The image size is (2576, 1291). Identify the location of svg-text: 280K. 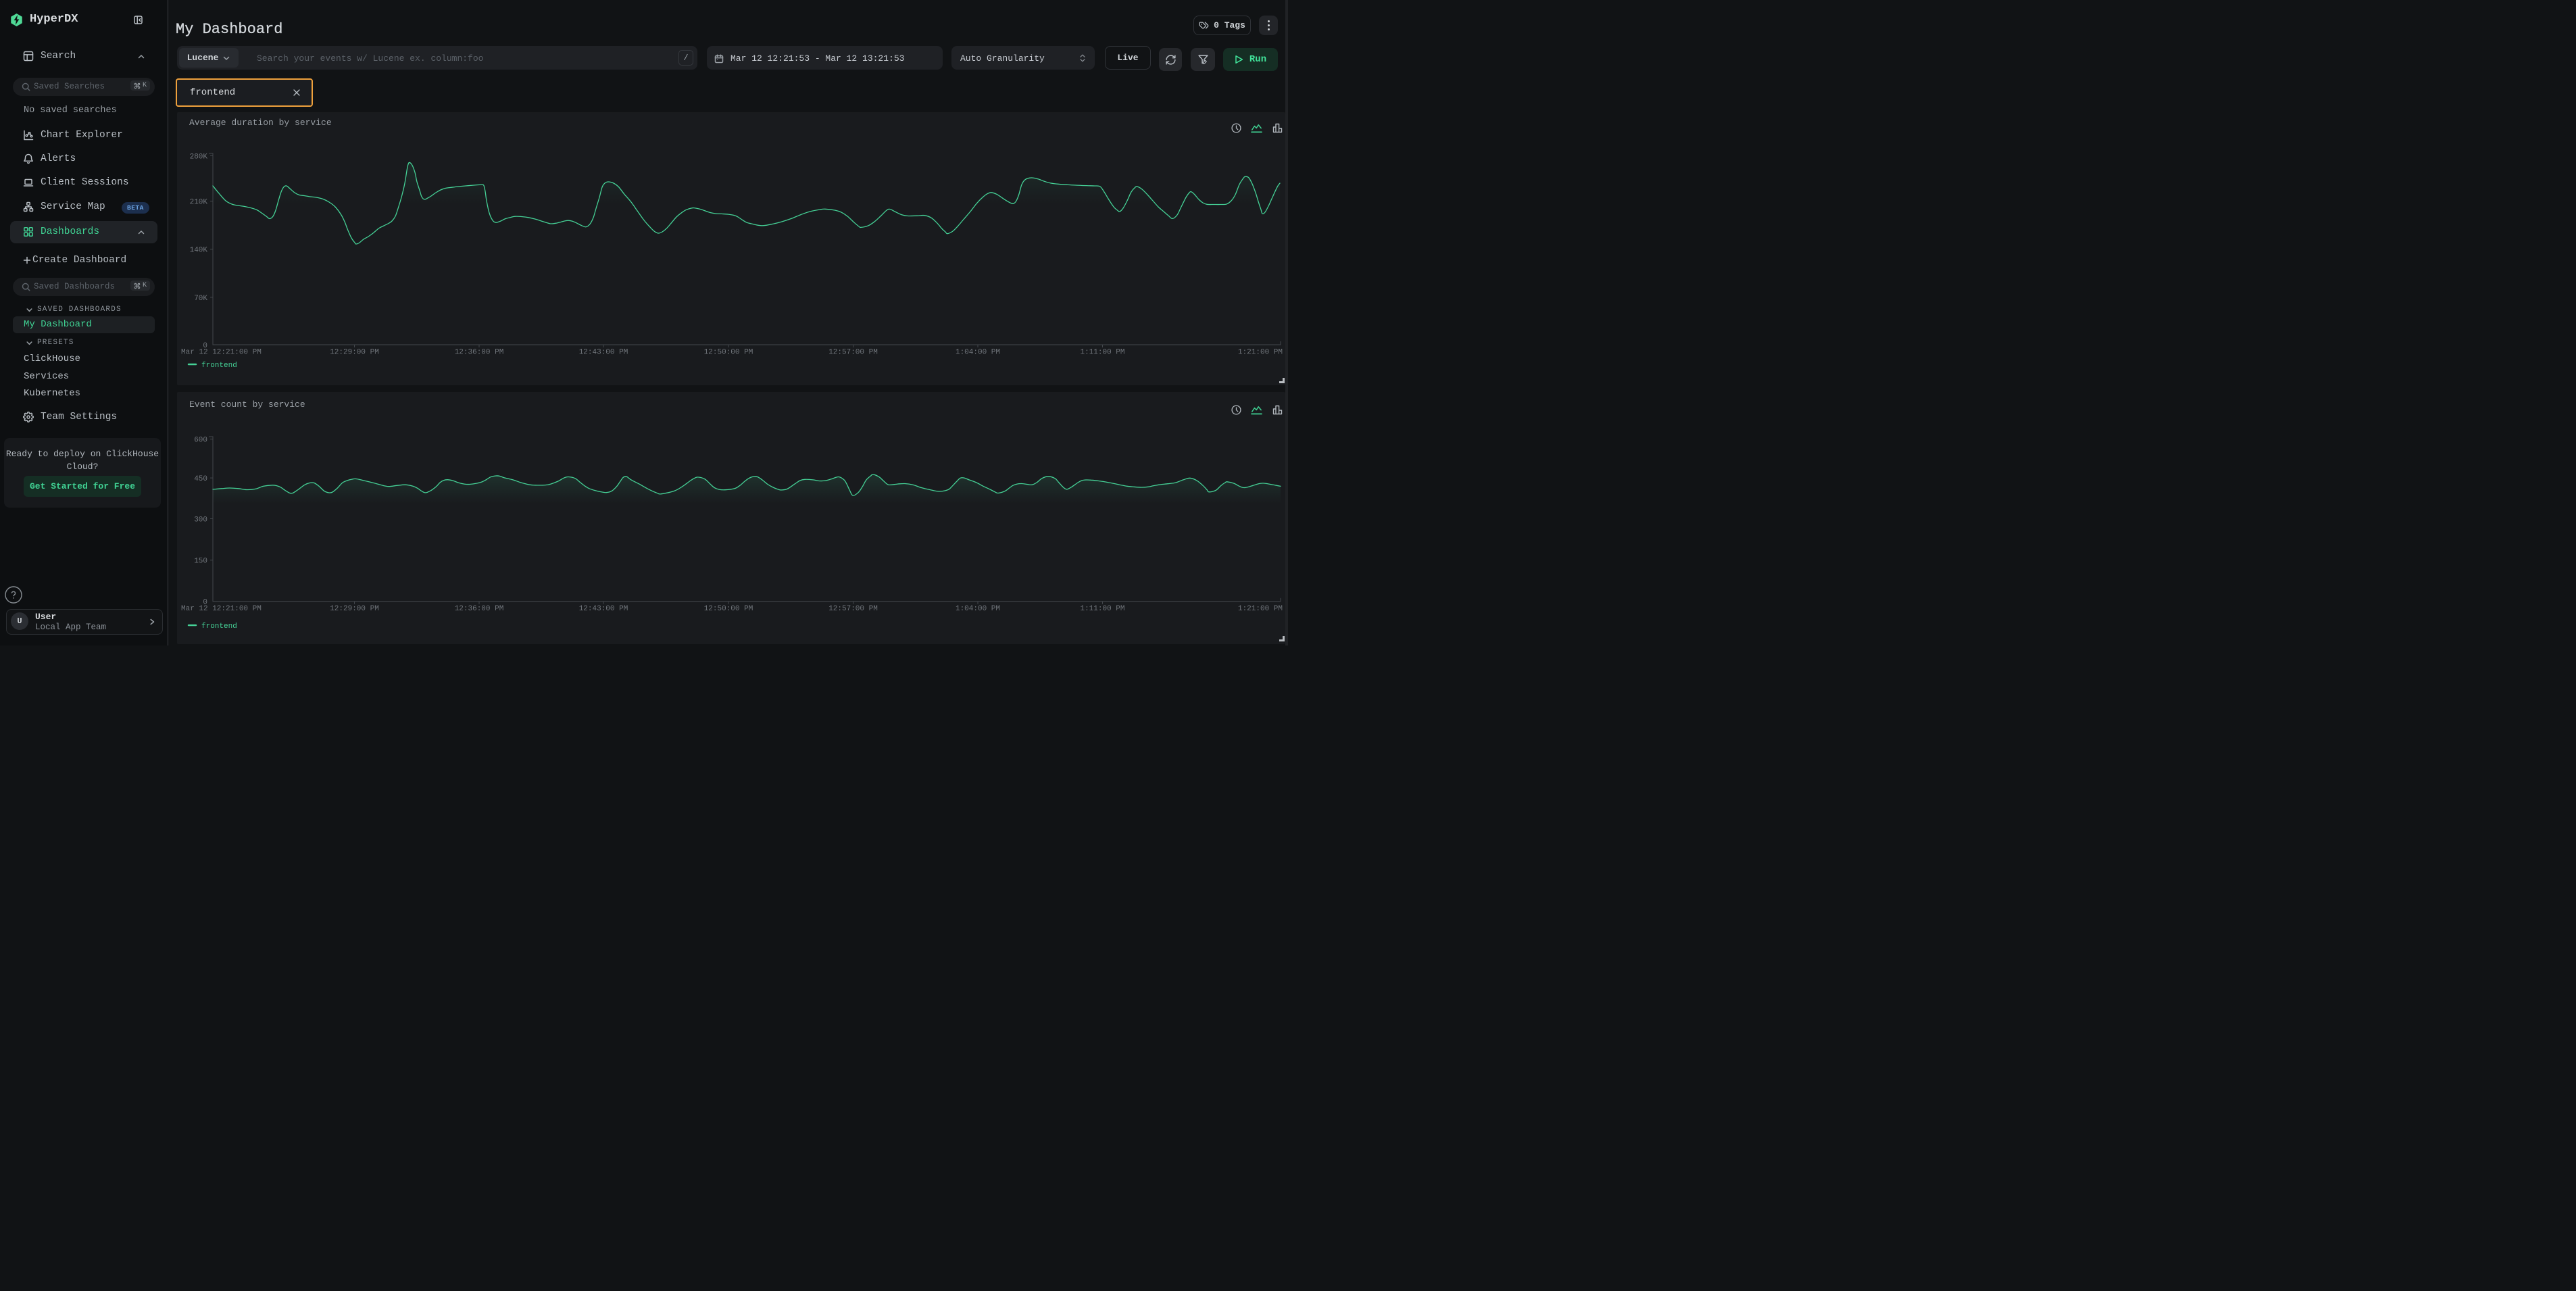
(199, 157).